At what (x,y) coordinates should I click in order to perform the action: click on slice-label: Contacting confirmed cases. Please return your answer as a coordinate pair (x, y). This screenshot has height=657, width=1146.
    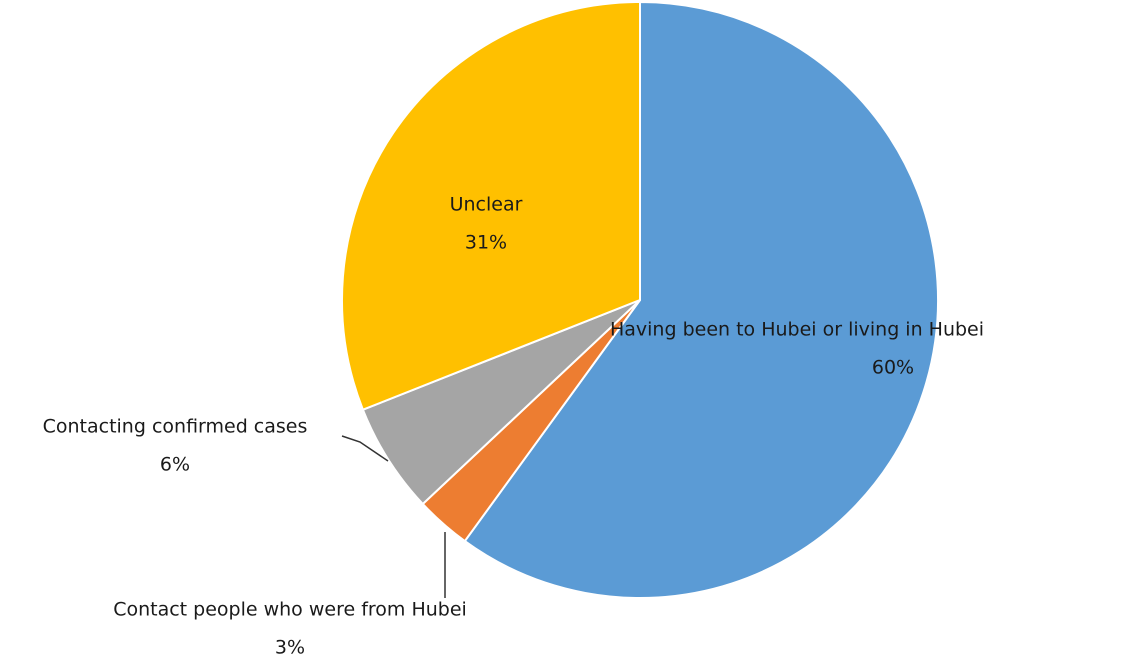
    Looking at the image, I should click on (175, 427).